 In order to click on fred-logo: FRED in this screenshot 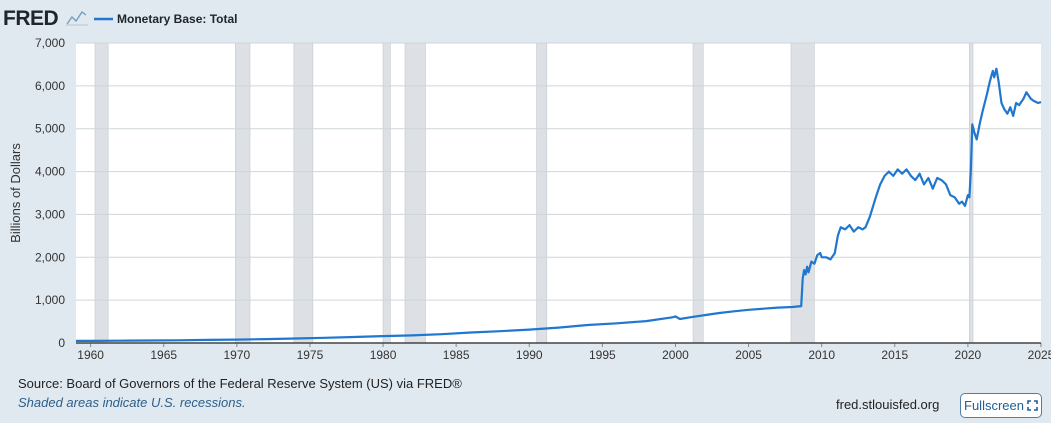, I will do `click(31, 18)`.